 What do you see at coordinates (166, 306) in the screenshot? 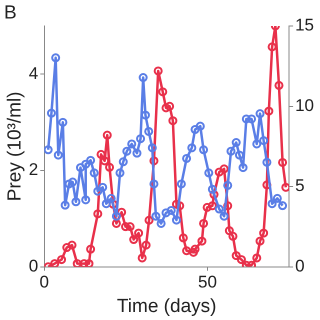
I see `x-axis-title: Time (days)` at bounding box center [166, 306].